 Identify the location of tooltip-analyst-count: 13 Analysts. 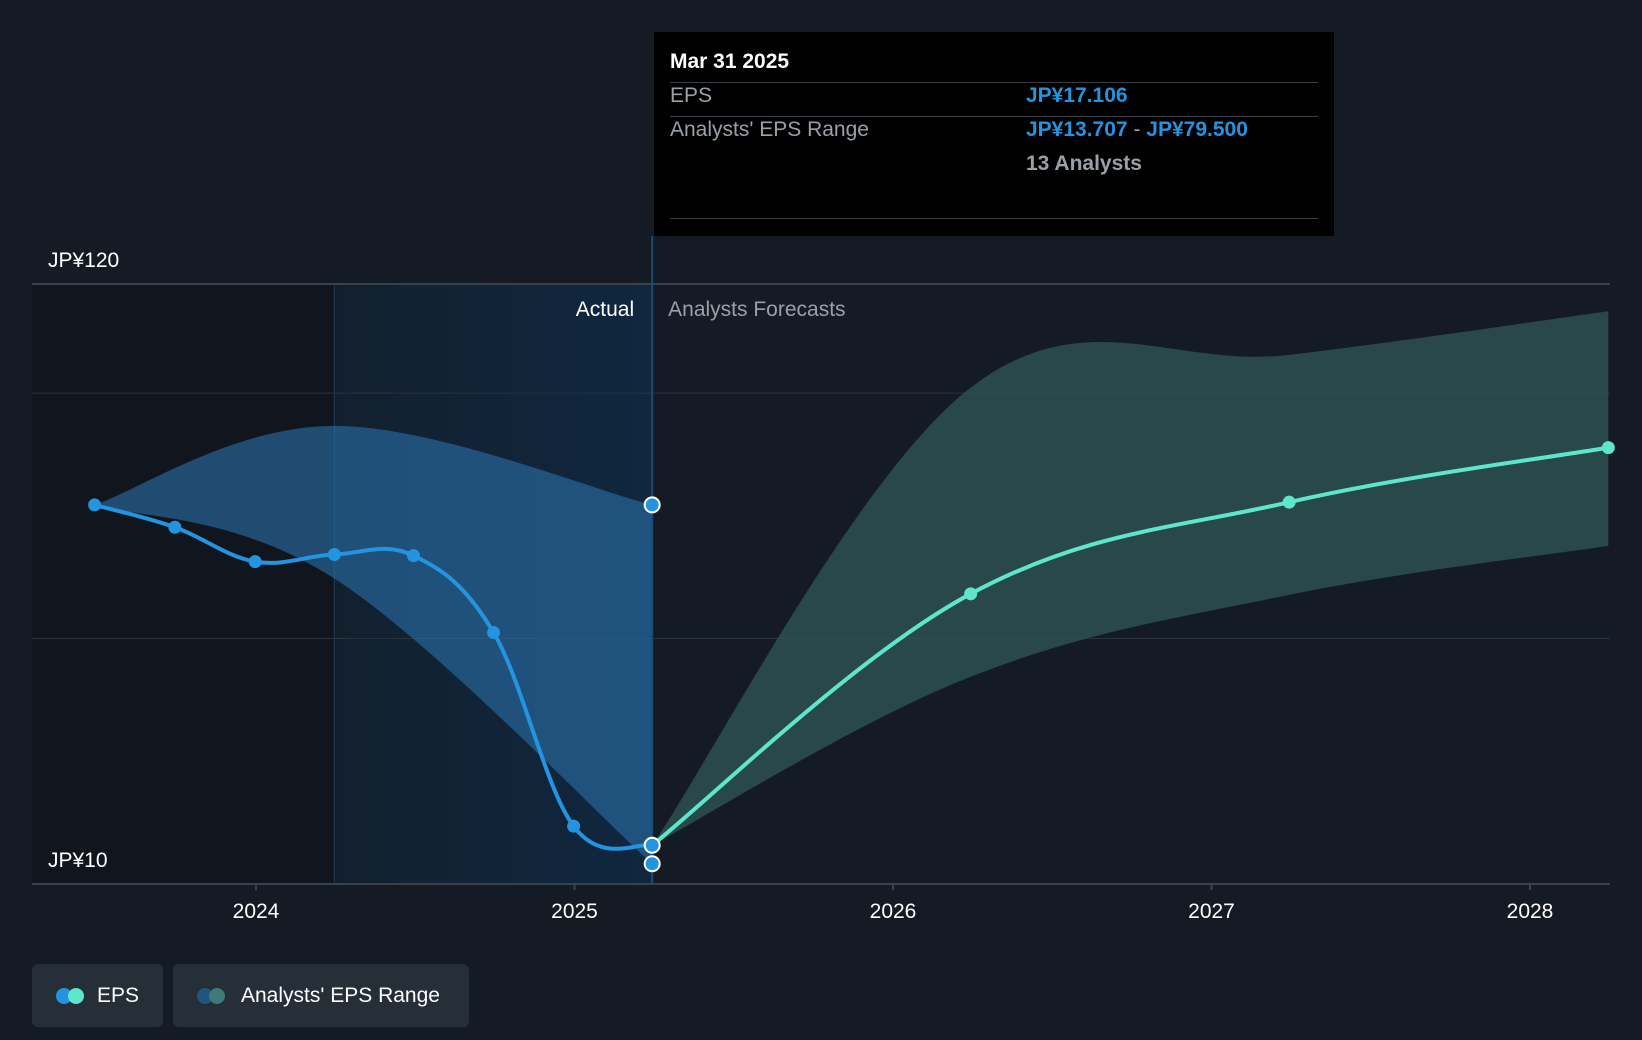
(1084, 163).